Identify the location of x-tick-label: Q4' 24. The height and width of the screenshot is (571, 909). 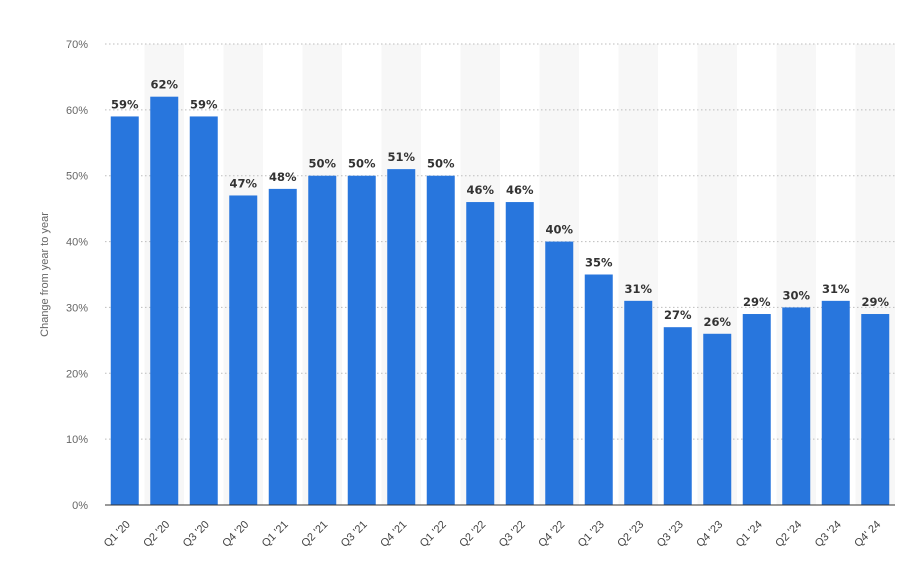
(867, 534).